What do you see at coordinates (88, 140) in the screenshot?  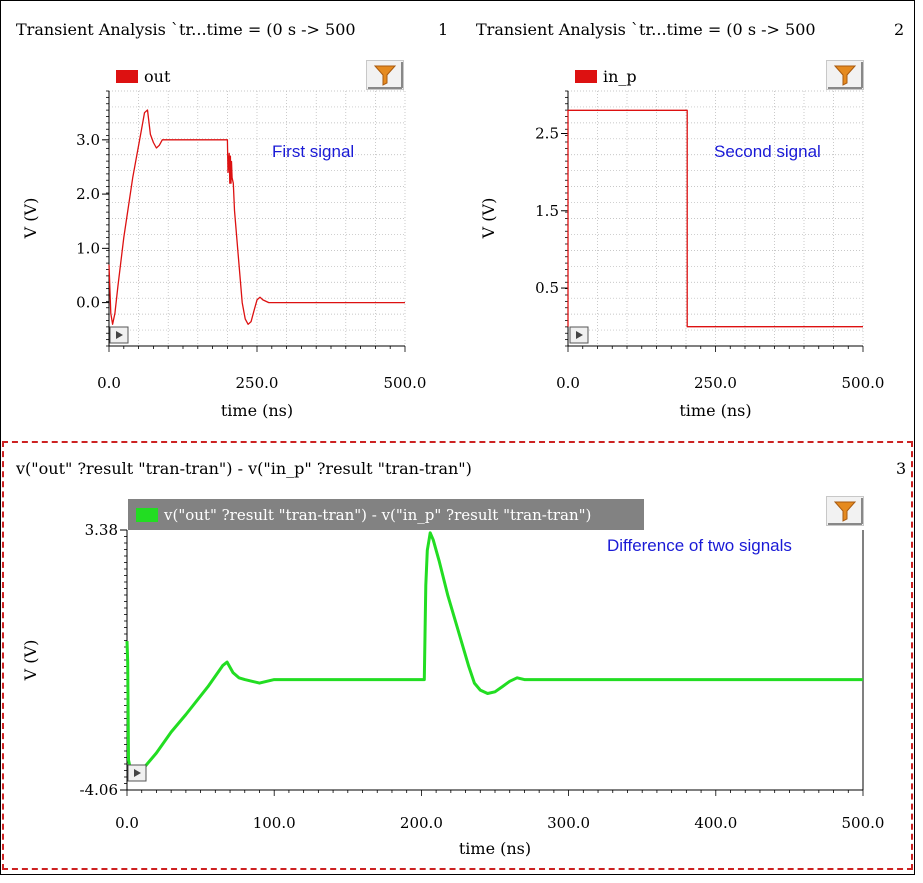 I see `y-tick-label: 3.0` at bounding box center [88, 140].